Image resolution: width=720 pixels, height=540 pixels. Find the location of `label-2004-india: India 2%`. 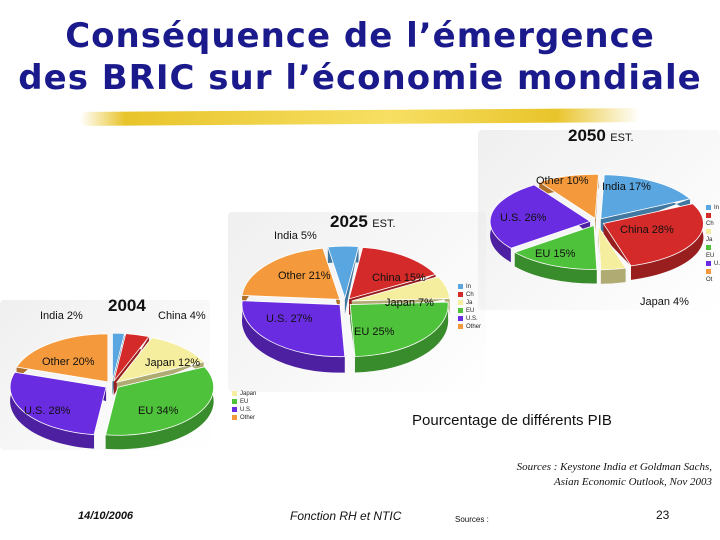

label-2004-india: India 2% is located at coordinates (61, 316).